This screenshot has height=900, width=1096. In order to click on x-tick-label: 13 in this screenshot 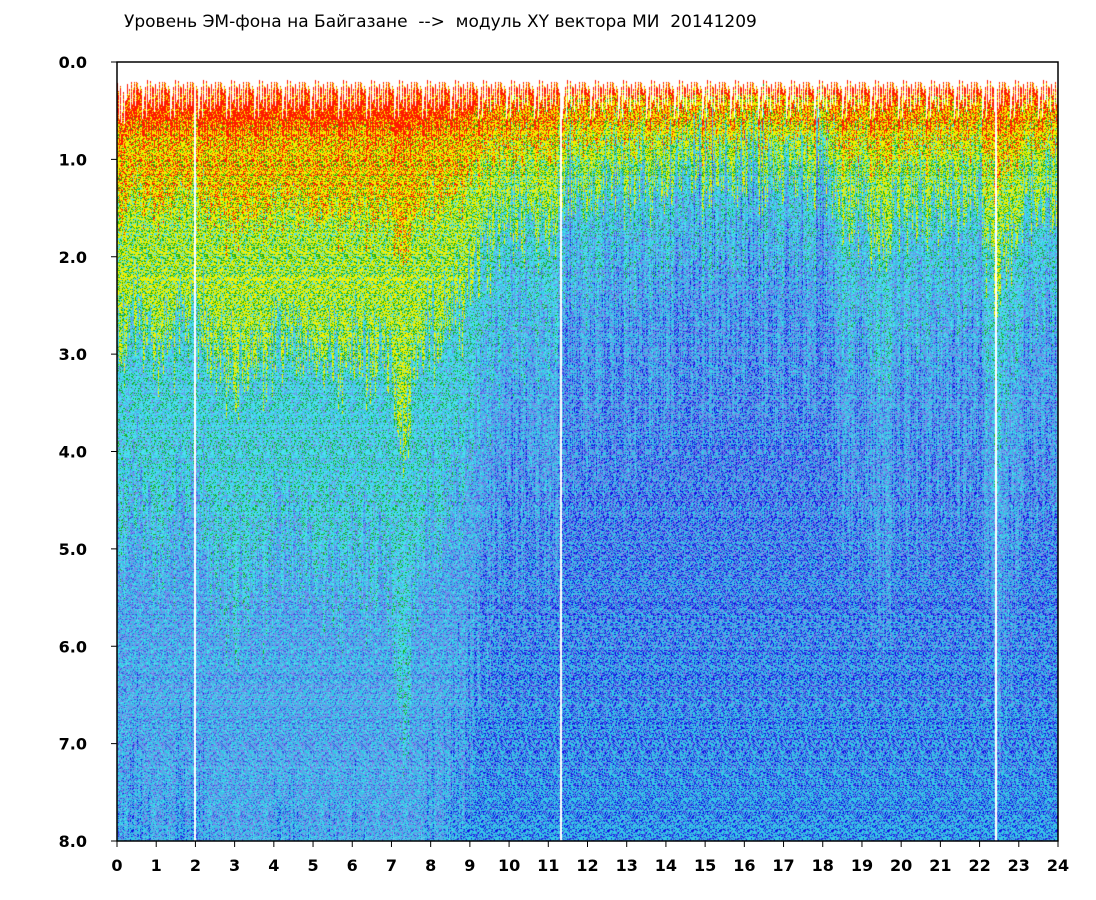, I will do `click(627, 865)`.